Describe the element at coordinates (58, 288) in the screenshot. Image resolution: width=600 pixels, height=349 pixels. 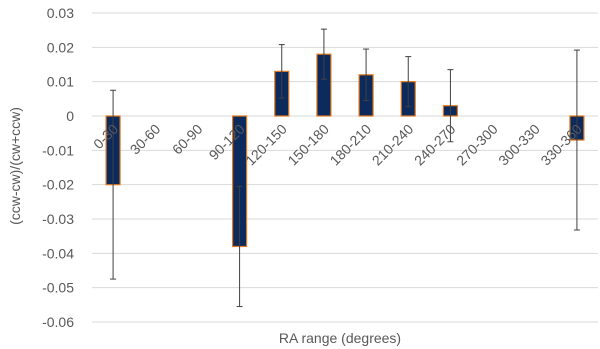
I see `y-tick-label: -0.05` at that location.